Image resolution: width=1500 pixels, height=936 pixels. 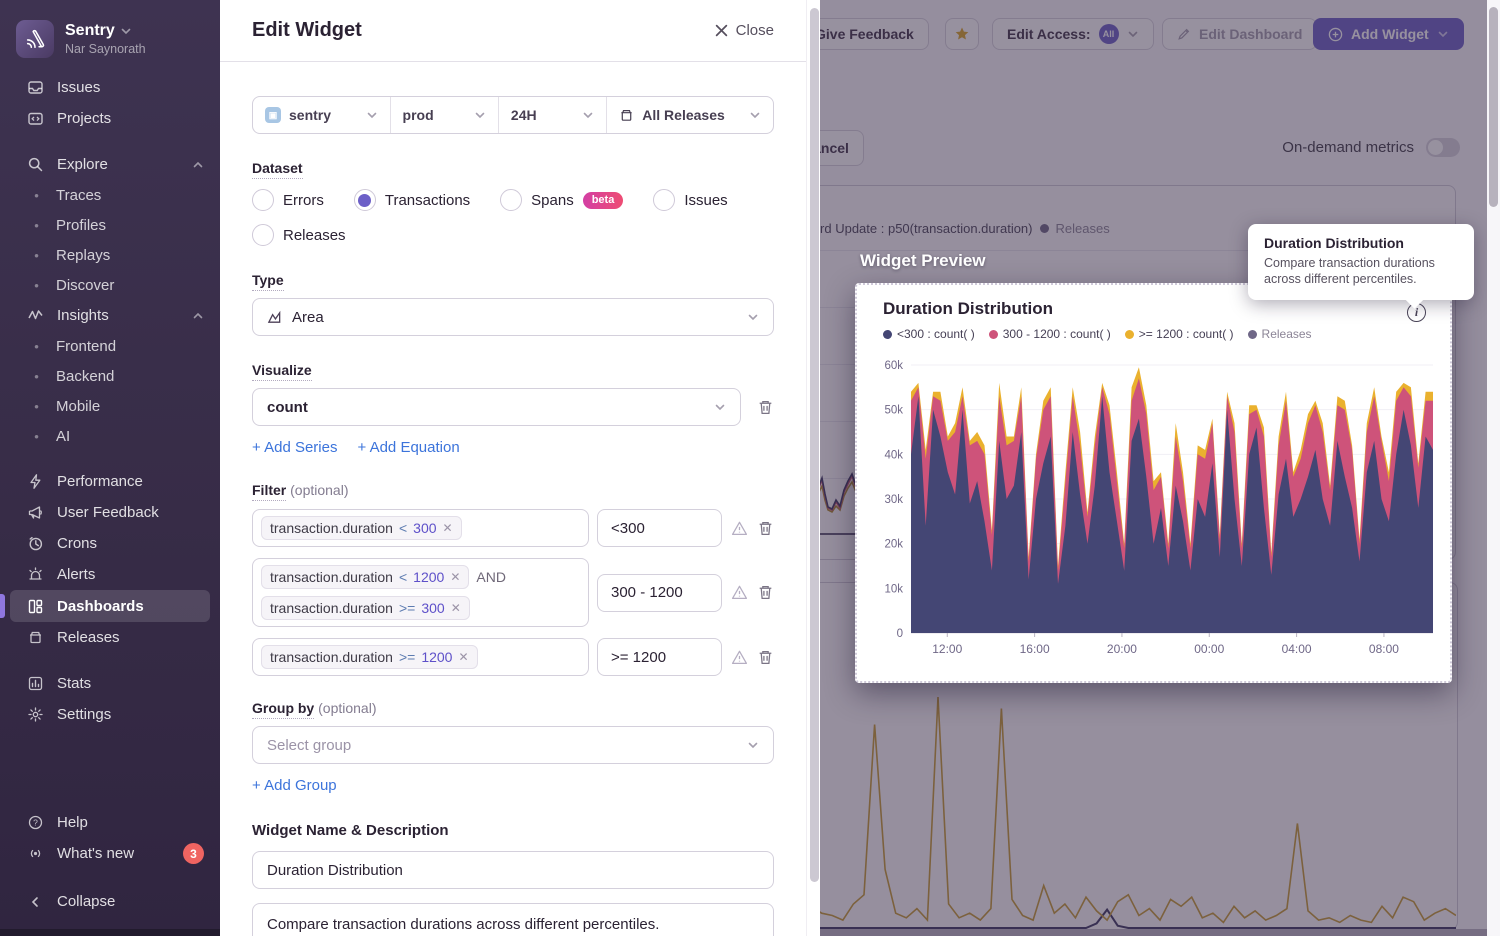 I want to click on filter-row: transaction.duration <300 ✕ <300, so click(x=513, y=528).